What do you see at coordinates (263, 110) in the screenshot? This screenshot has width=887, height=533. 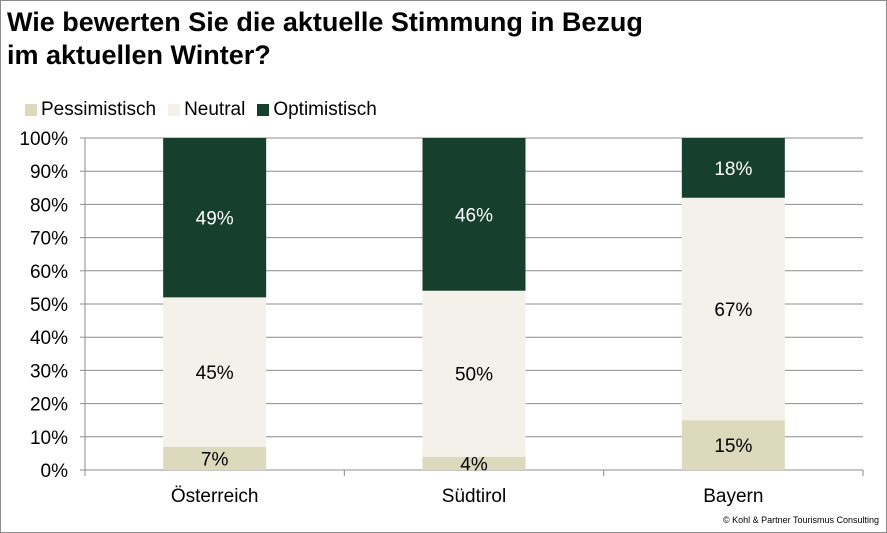 I see `legend-swatch-optimistisch` at bounding box center [263, 110].